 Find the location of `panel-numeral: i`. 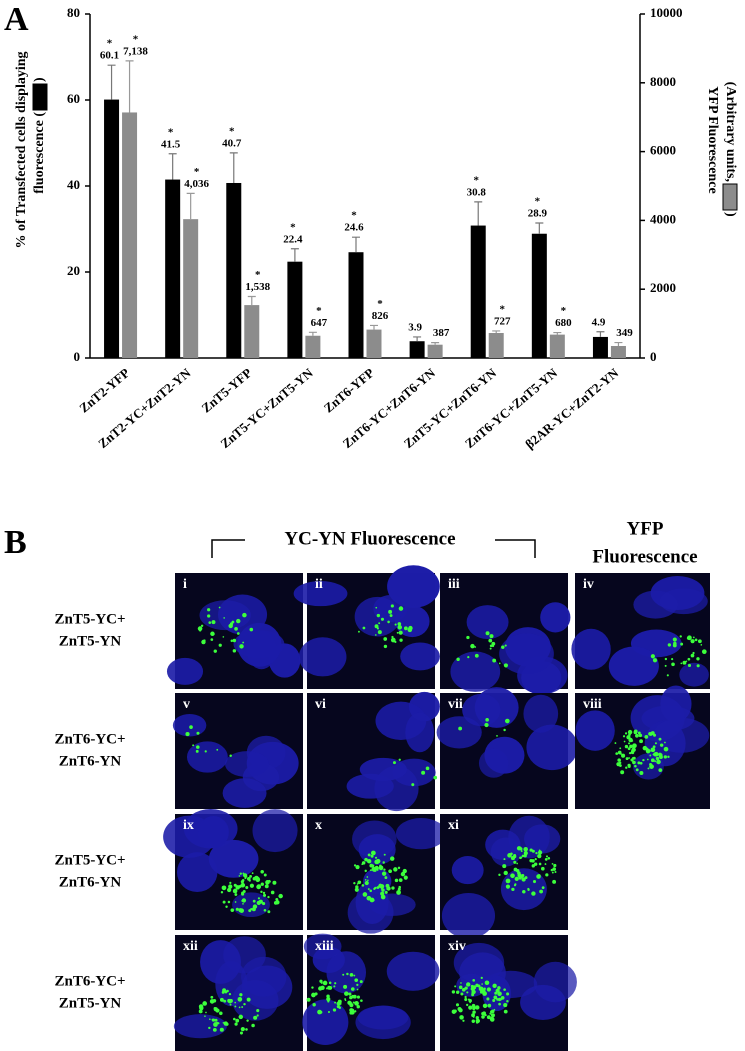

panel-numeral: i is located at coordinates (185, 584).